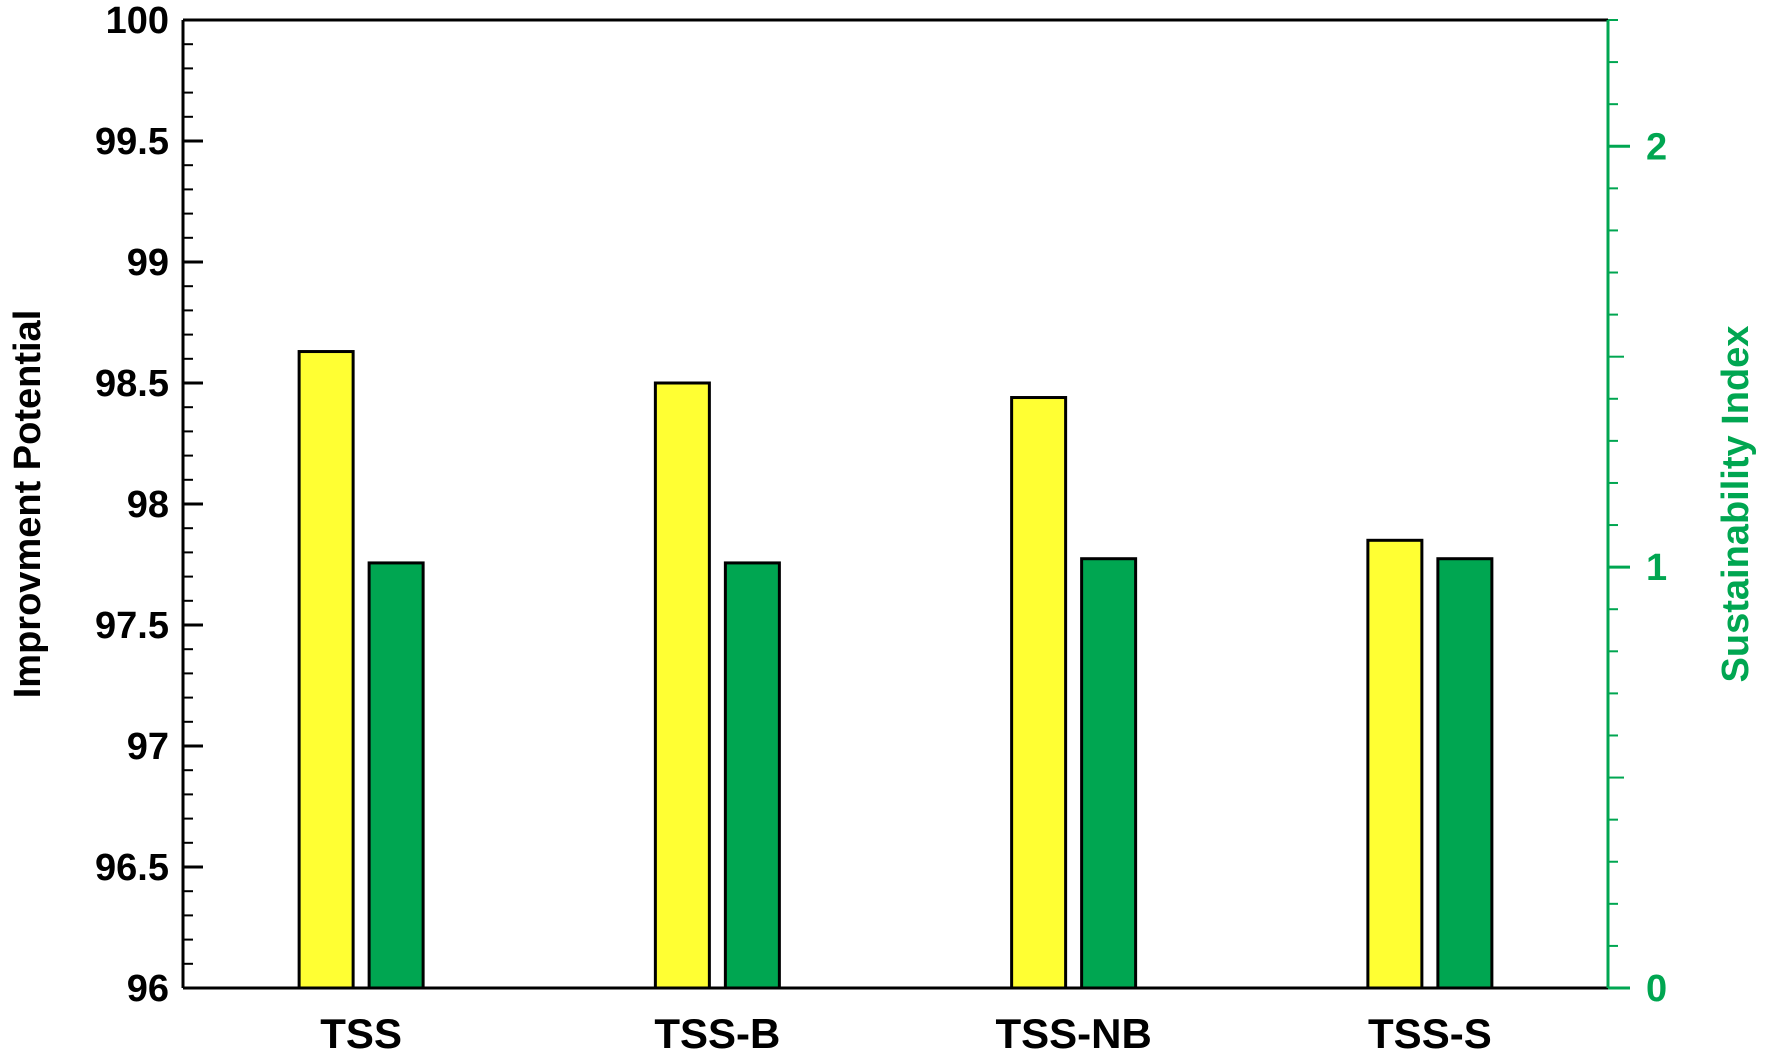 The image size is (1772, 1063). I want to click on category-labels: TSS TSS-B TSS-NB TSS-S, so click(905, 1033).